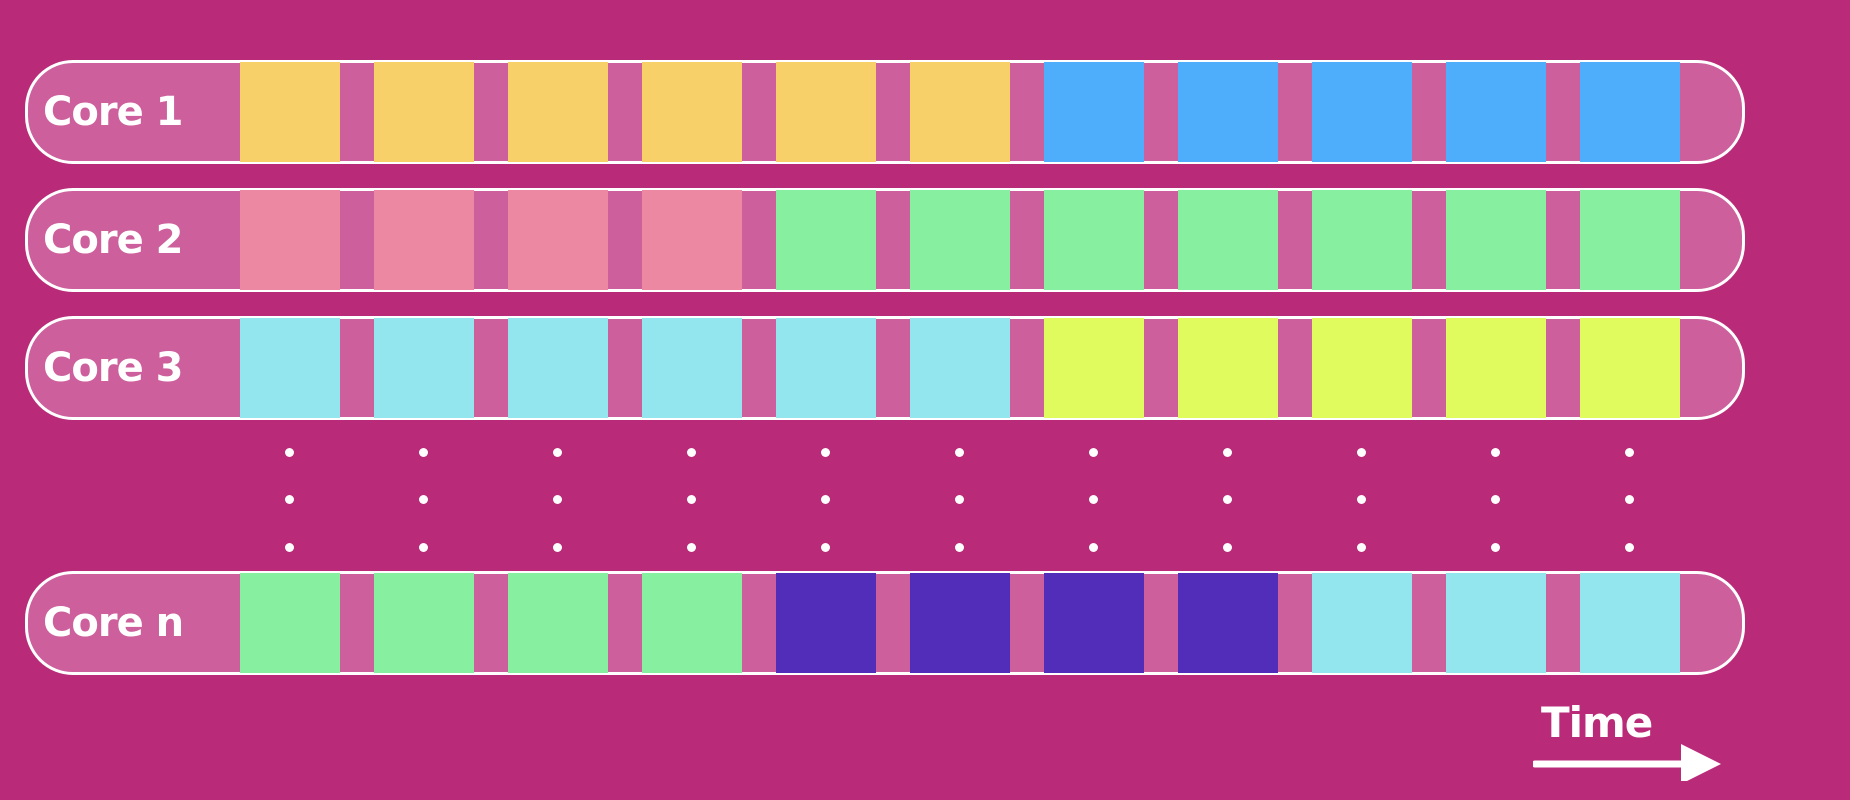  I want to click on core-lane: Core n, so click(885, 623).